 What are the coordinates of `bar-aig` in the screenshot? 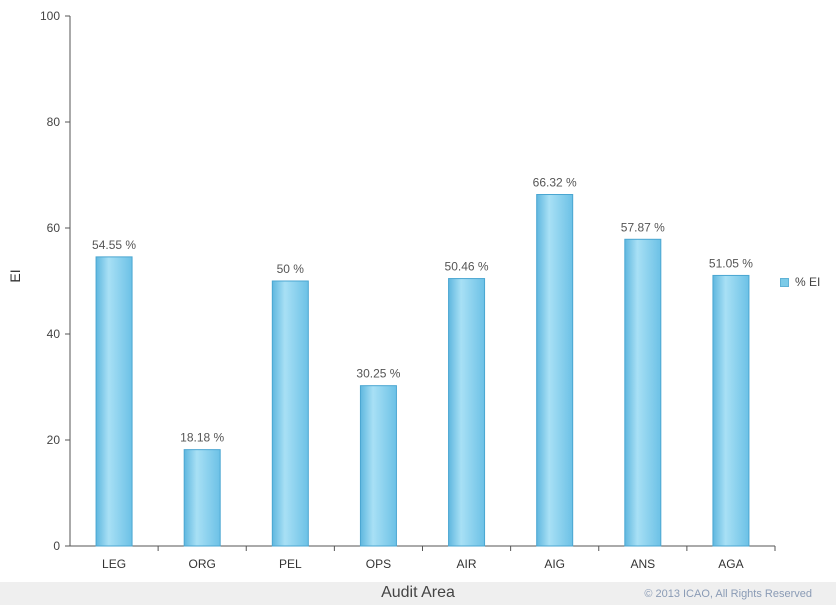 It's located at (555, 370).